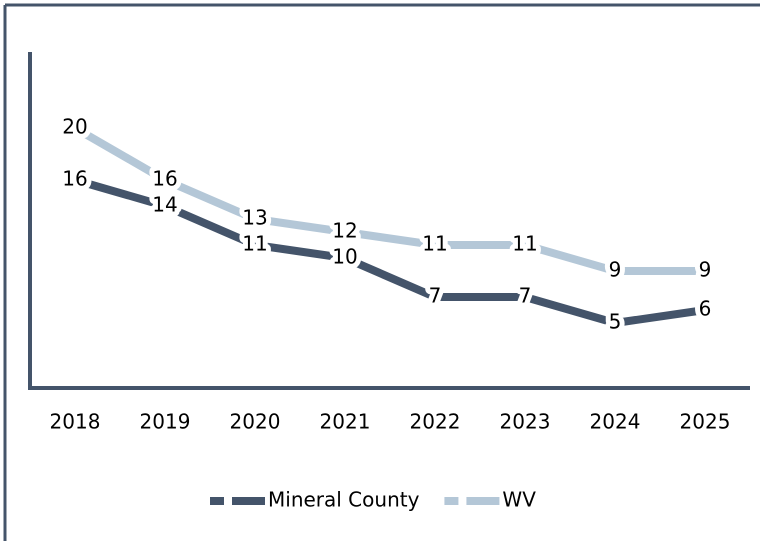 The width and height of the screenshot is (760, 541). Describe the element at coordinates (615, 422) in the screenshot. I see `x-tick-label: 2024` at that location.